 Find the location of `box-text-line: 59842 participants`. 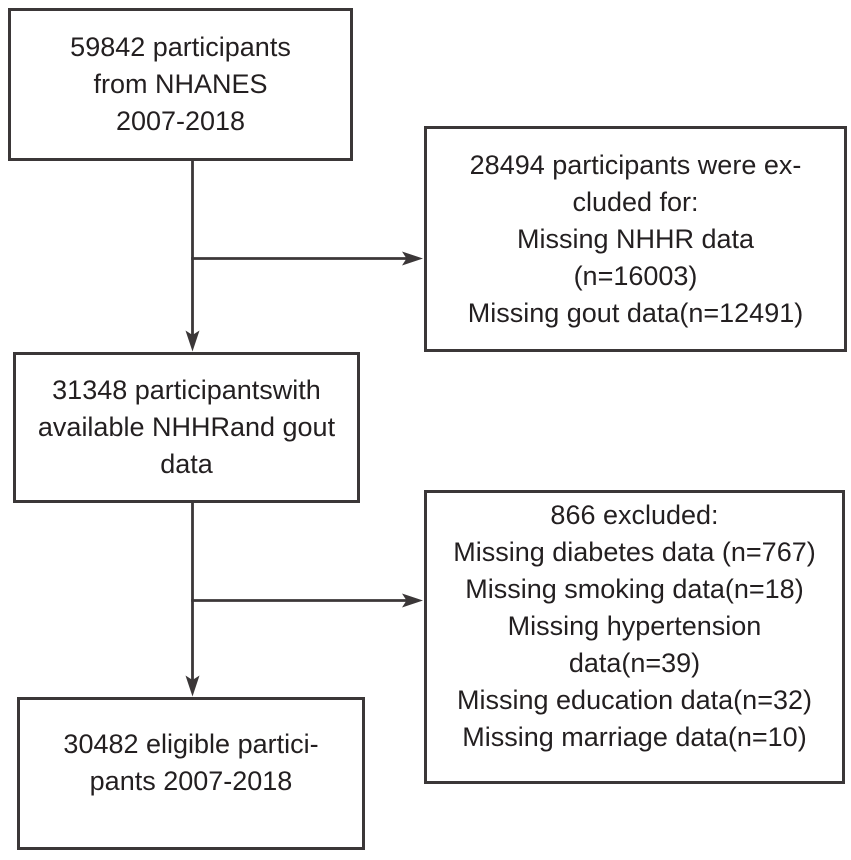

box-text-line: 59842 participants is located at coordinates (180, 47).